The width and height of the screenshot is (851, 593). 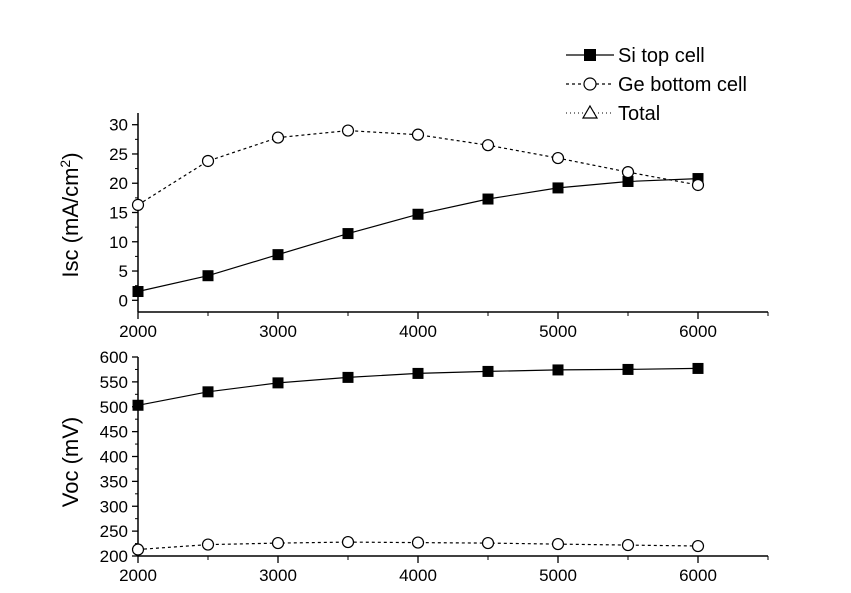 I want to click on isc-axis-title: Isc (mA/cm2), so click(x=70, y=214).